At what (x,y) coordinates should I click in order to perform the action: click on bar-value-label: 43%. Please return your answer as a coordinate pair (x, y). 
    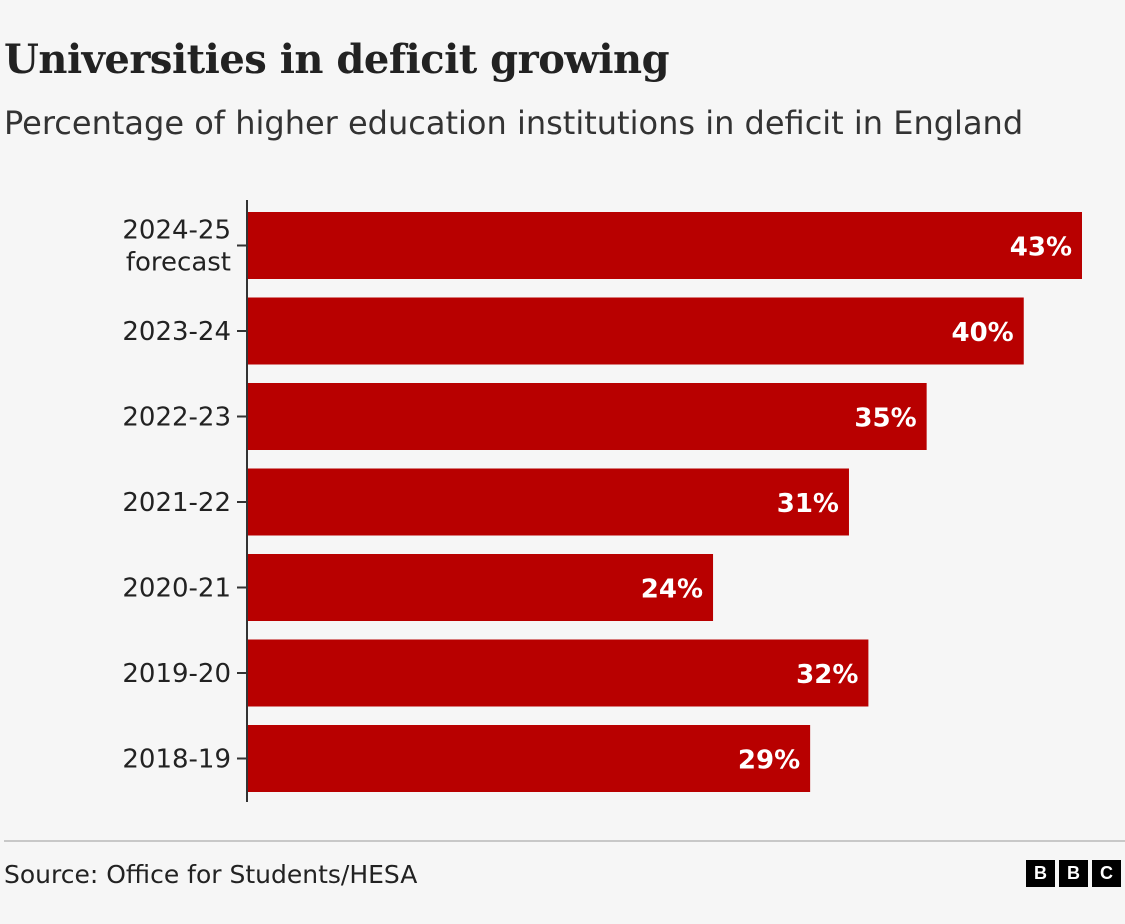
    Looking at the image, I should click on (1041, 248).